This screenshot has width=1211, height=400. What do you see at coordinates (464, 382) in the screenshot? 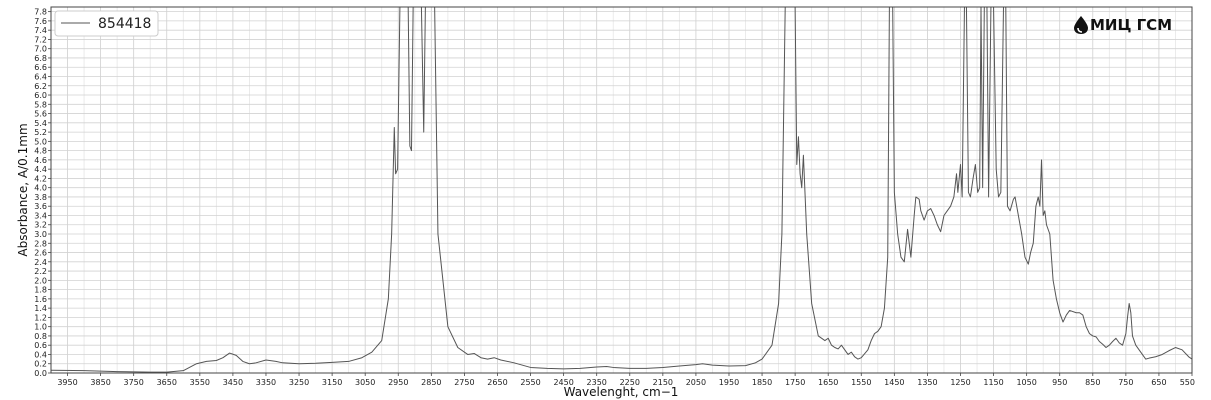
I see `x-tick-label: 2750` at bounding box center [464, 382].